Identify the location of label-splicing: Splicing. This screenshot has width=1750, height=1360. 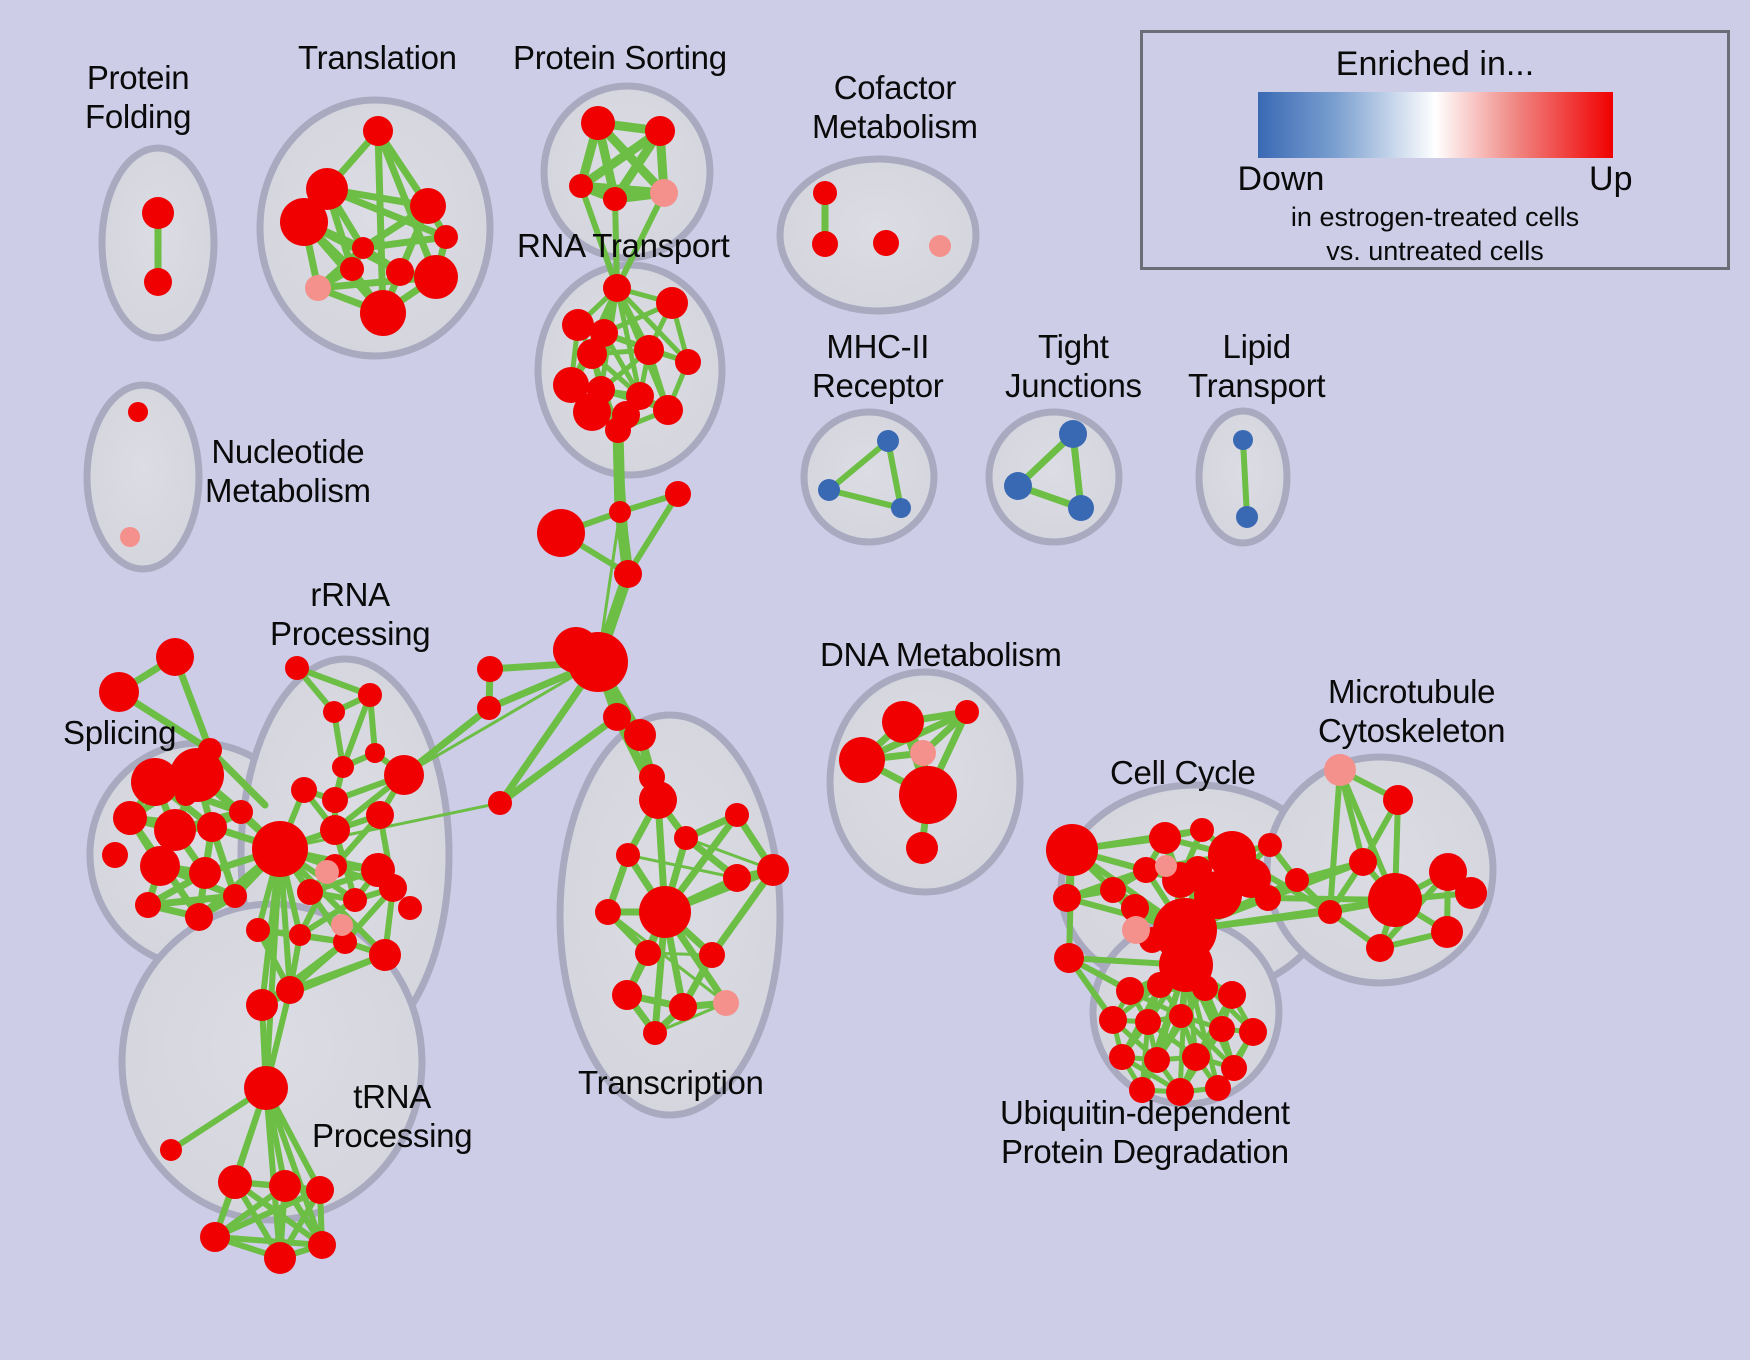
(120, 732).